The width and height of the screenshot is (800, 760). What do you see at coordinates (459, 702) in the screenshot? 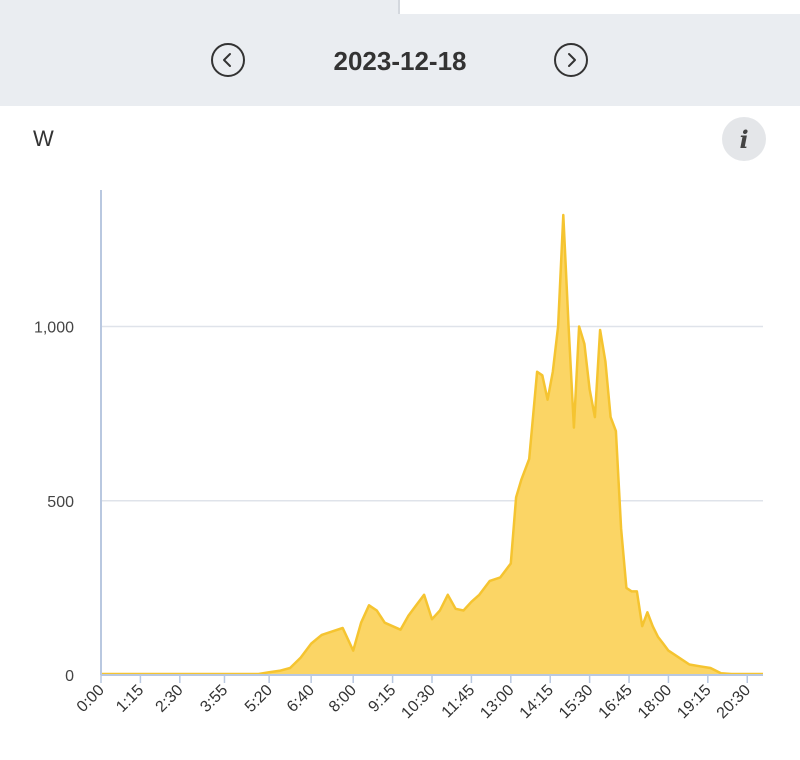
I see `x-tick-label: 11:45` at bounding box center [459, 702].